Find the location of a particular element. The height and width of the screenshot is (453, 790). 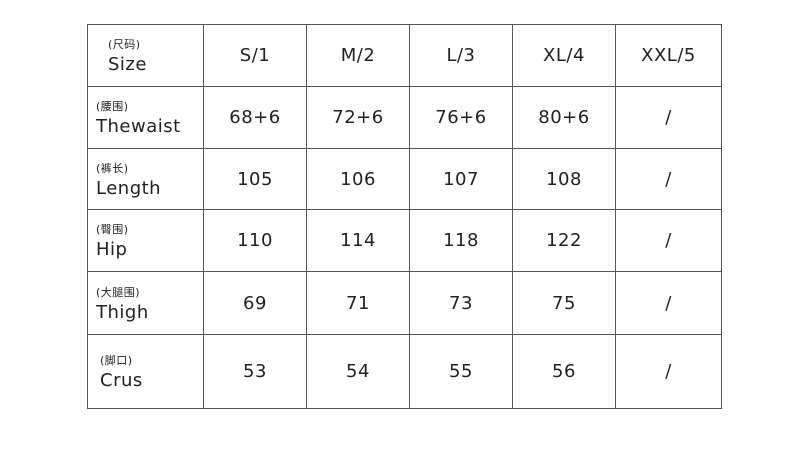

table-row: (臀围) Hip 110 114 118 122 / is located at coordinates (404, 240).